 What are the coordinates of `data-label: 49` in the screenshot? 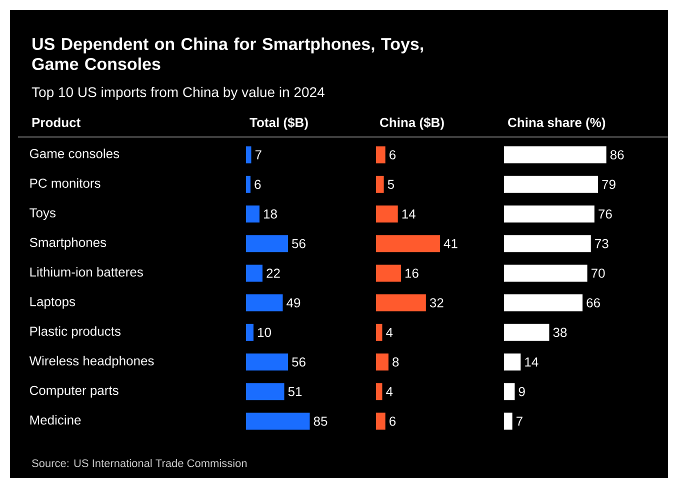 It's located at (293, 303).